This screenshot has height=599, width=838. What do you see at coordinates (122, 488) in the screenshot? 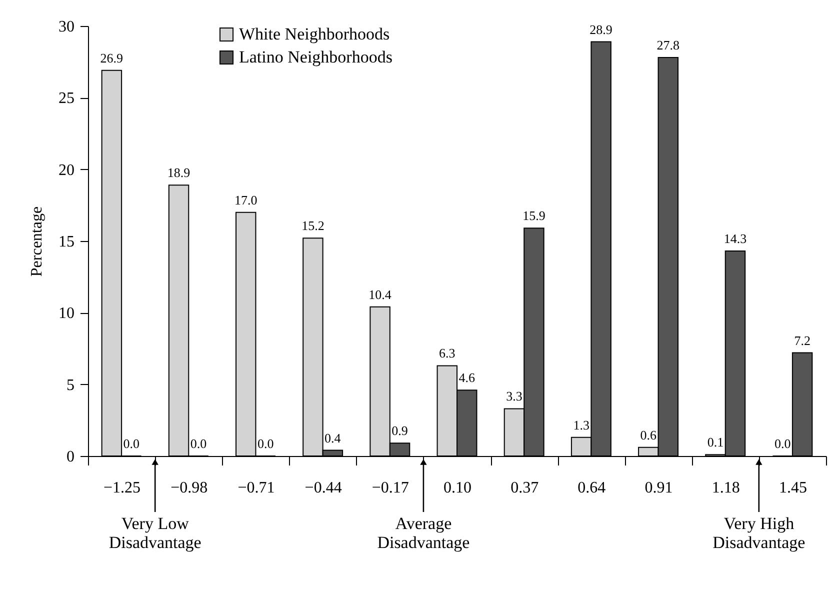
I see `x-tick-label: −1.25` at bounding box center [122, 488].